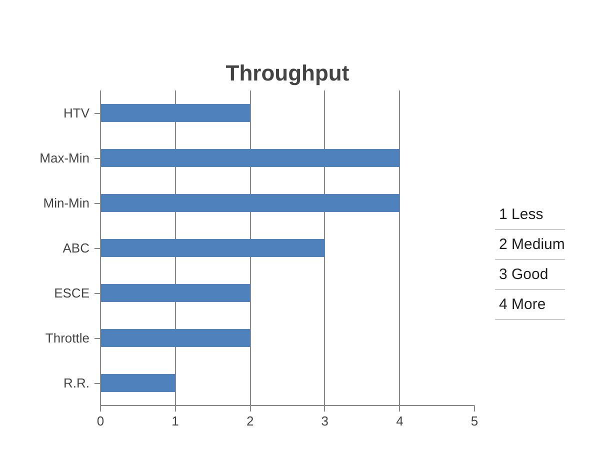 The height and width of the screenshot is (450, 614). Describe the element at coordinates (67, 338) in the screenshot. I see `y-tick-label: Throttle` at that location.